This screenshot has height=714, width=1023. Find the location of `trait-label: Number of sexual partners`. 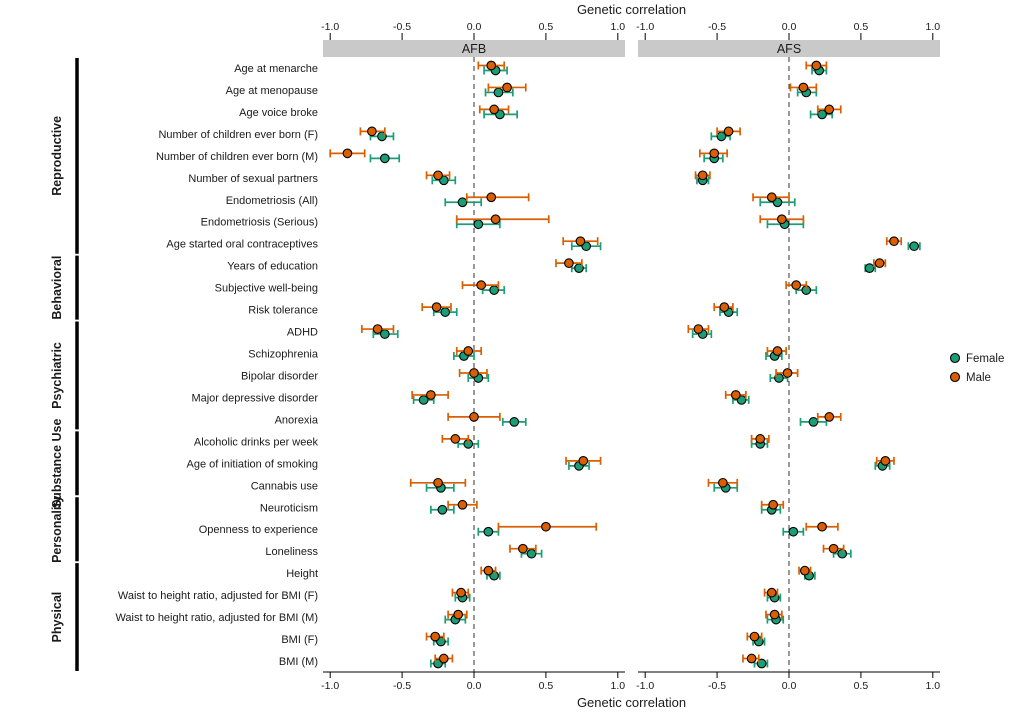

trait-label: Number of sexual partners is located at coordinates (253, 179).